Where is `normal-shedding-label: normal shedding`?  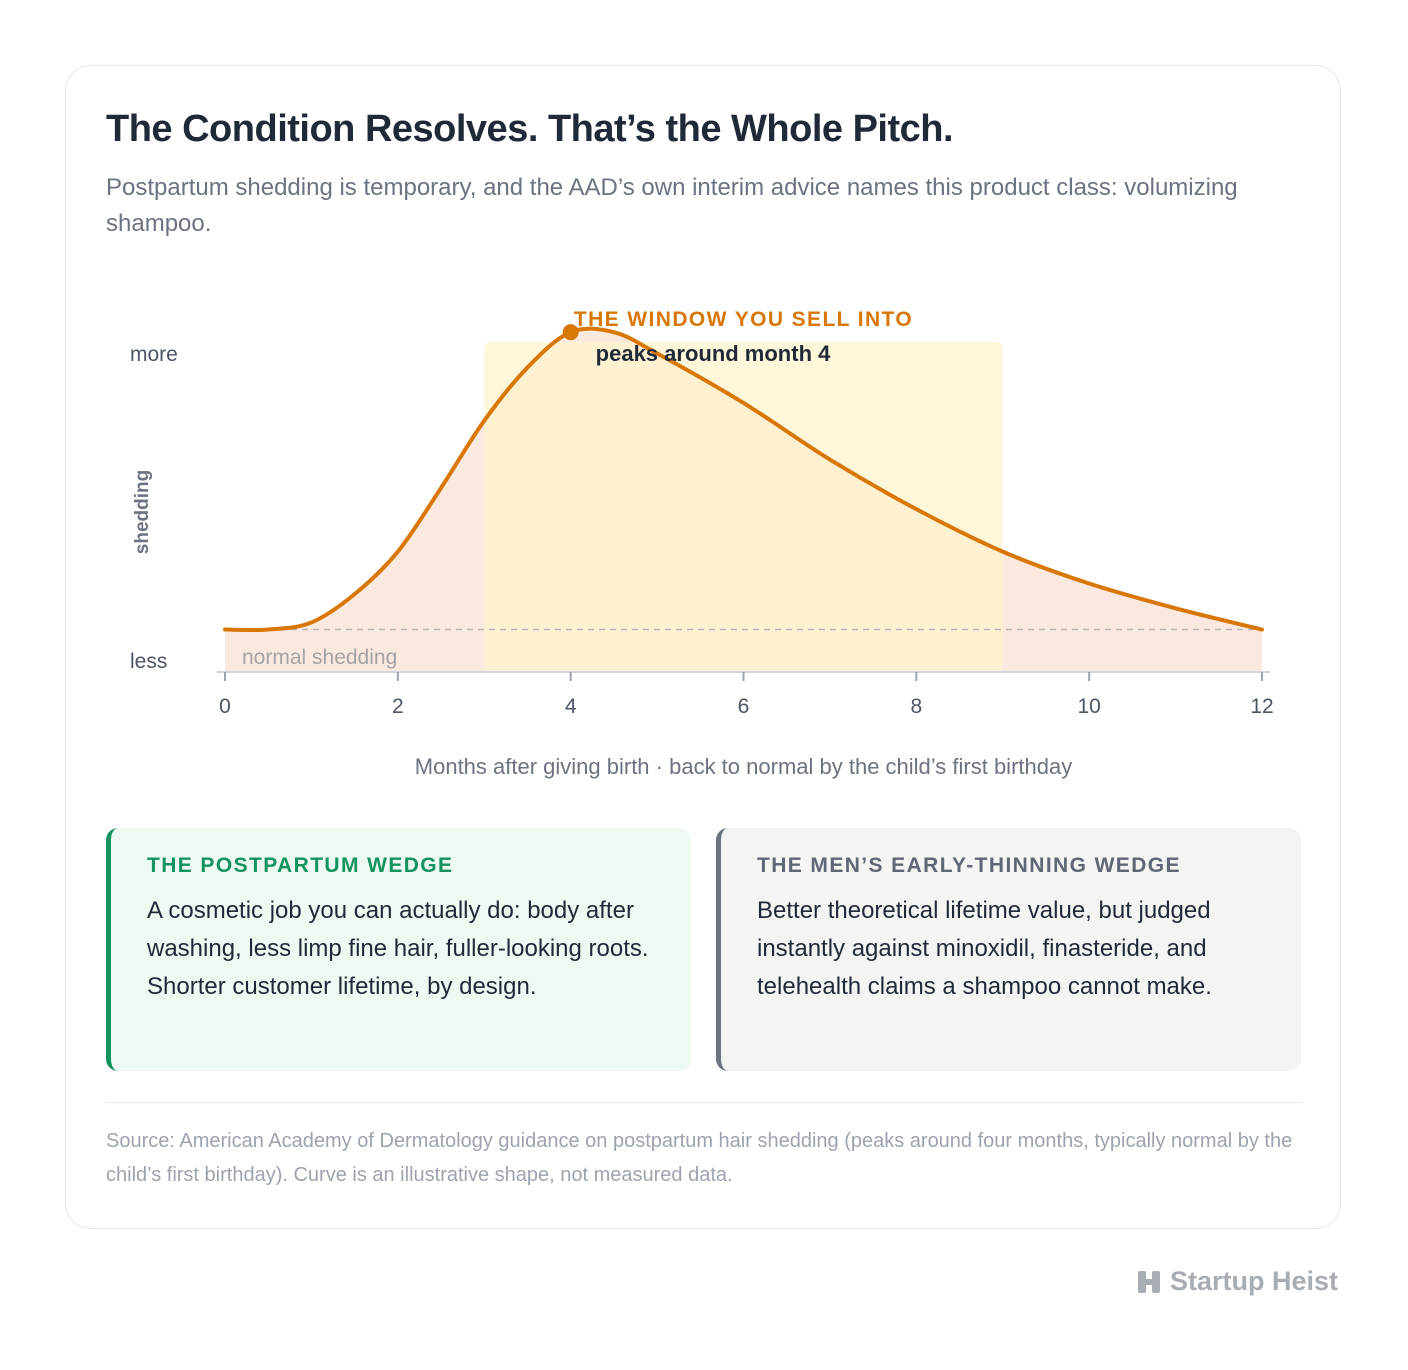
normal-shedding-label: normal shedding is located at coordinates (319, 657).